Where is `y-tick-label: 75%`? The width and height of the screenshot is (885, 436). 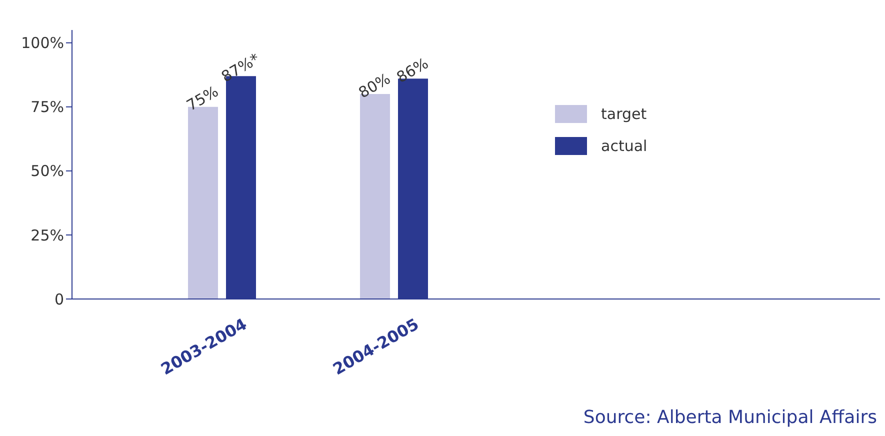
y-tick-label: 75% is located at coordinates (47, 107).